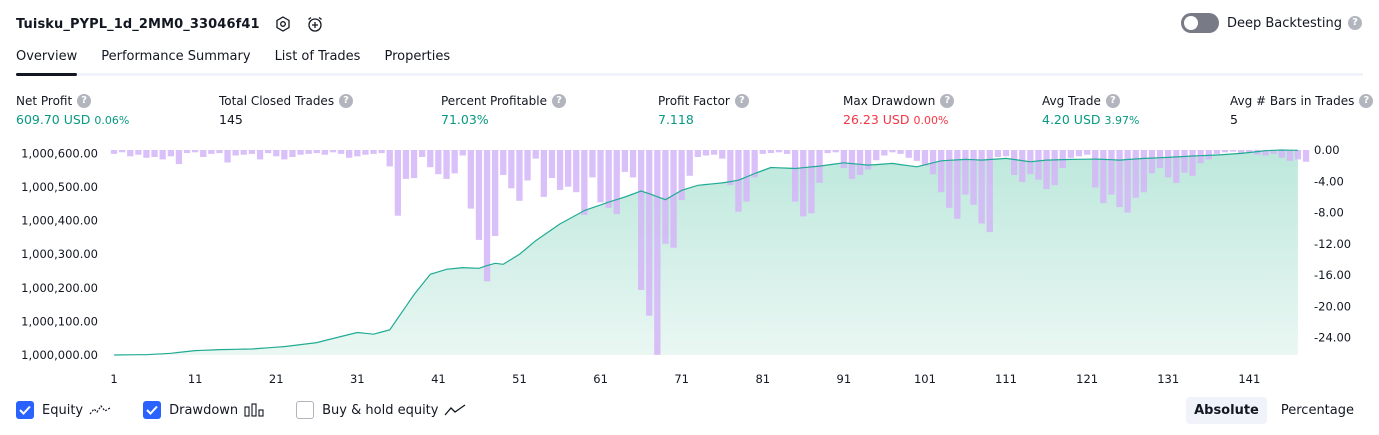 Image resolution: width=1379 pixels, height=435 pixels. What do you see at coordinates (254, 410) in the screenshot?
I see `bar-chart-icon` at bounding box center [254, 410].